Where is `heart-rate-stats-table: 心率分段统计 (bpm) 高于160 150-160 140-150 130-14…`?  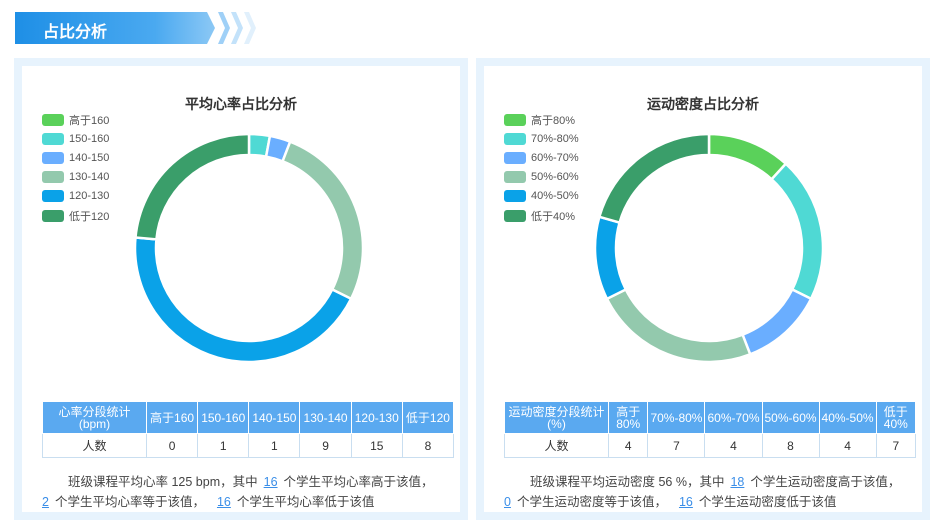 heart-rate-stats-table: 心率分段统计 (bpm) 高于160 150-160 140-150 130-14… is located at coordinates (248, 429).